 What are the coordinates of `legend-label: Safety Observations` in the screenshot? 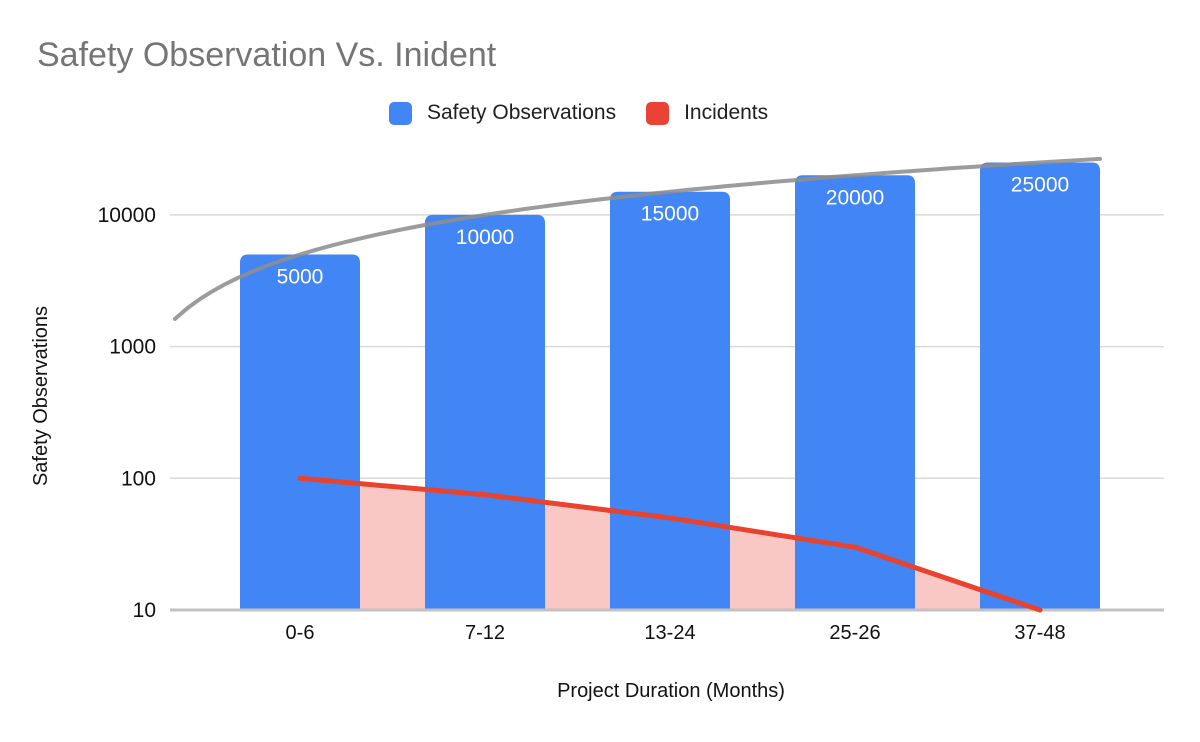 It's located at (522, 112).